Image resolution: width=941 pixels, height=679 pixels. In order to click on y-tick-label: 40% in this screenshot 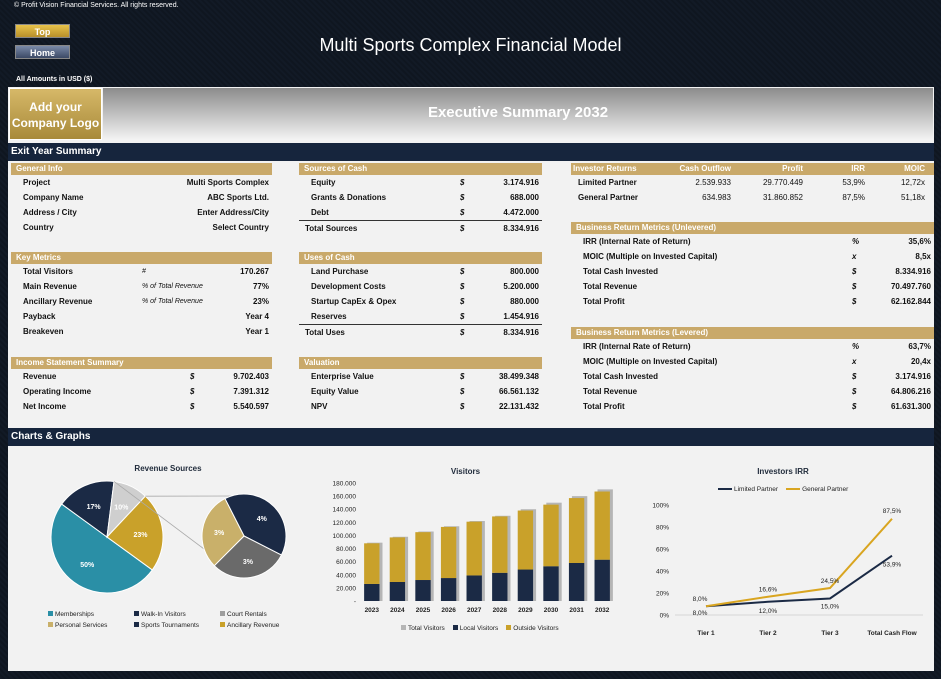, I will do `click(662, 572)`.